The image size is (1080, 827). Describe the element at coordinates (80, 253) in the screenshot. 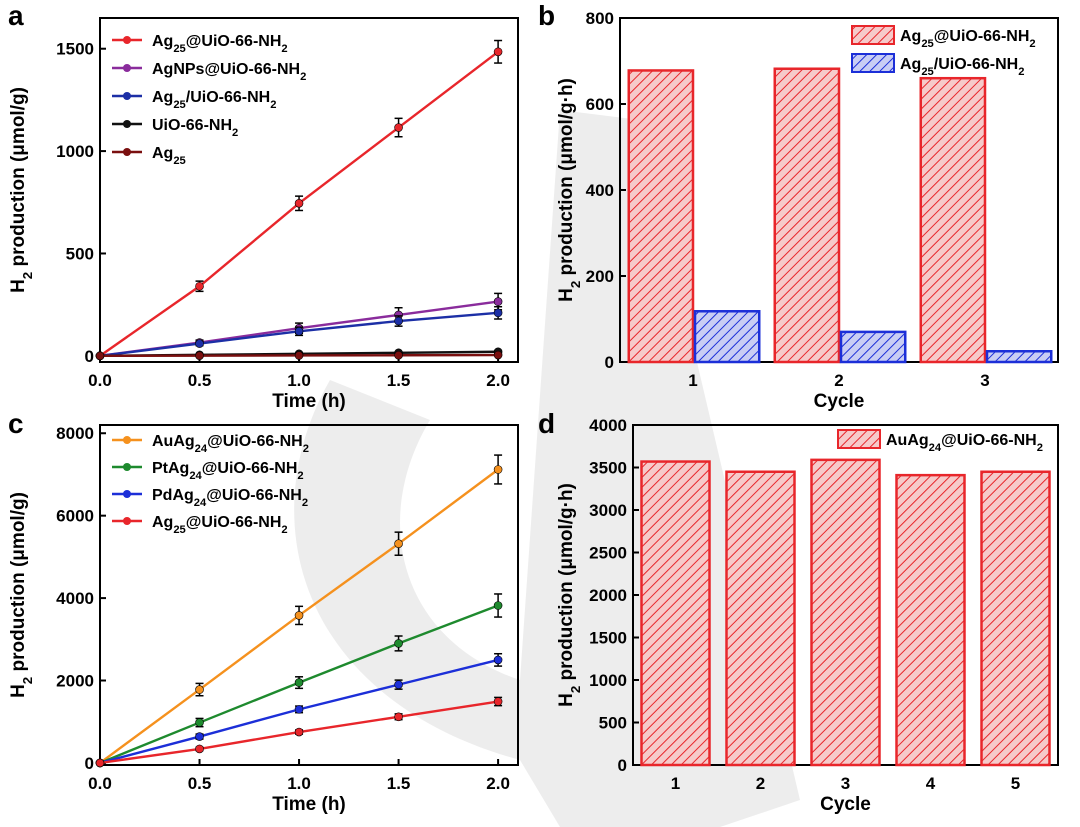

I see `y-tick-label: 500` at that location.